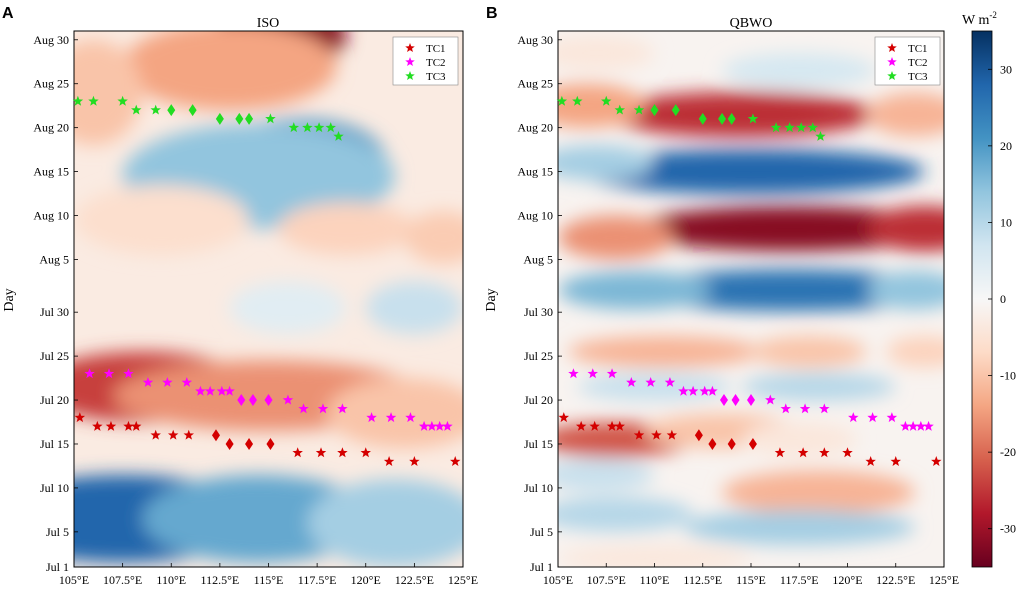  What do you see at coordinates (1006, 146) in the screenshot?
I see `colorbar-tick-label: 20` at bounding box center [1006, 146].